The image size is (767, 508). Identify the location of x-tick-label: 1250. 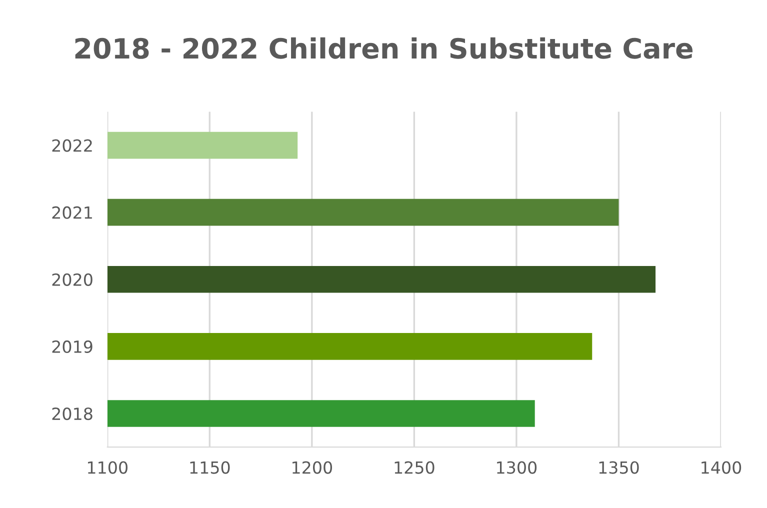
(414, 467).